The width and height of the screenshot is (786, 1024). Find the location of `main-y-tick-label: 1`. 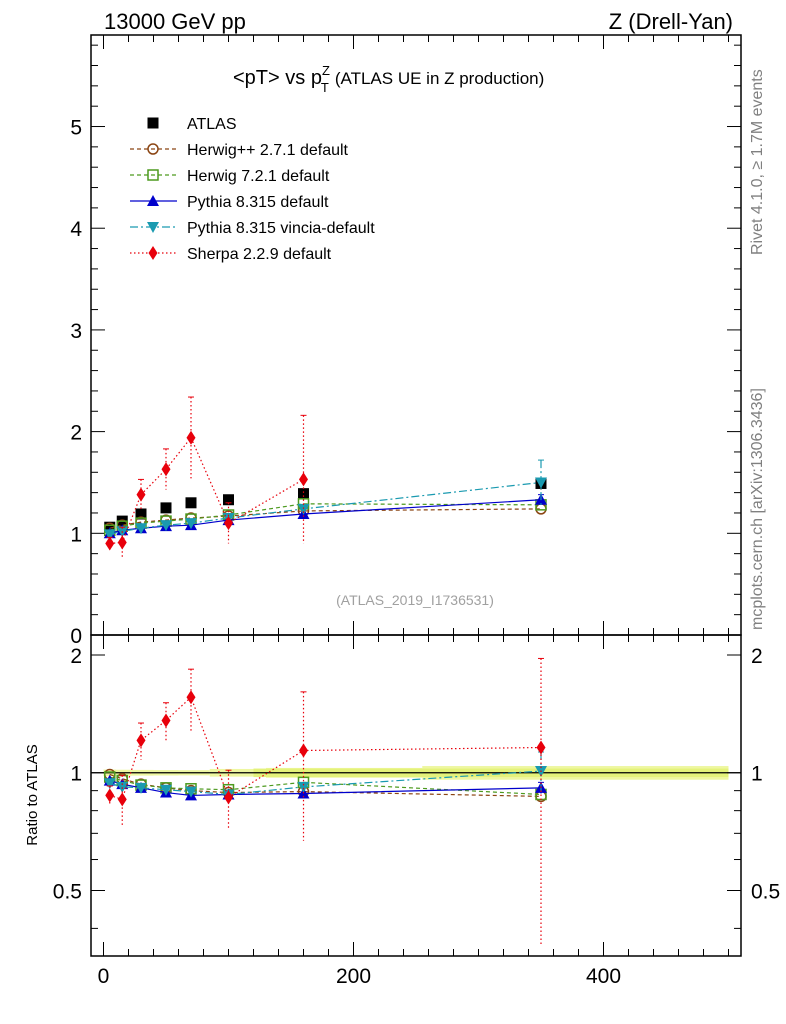

main-y-tick-label: 1 is located at coordinates (76, 534).